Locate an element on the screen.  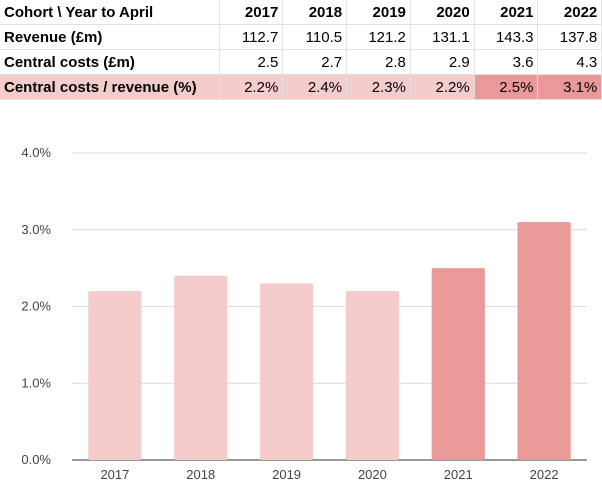
x-tick-label: 2019 is located at coordinates (286, 474).